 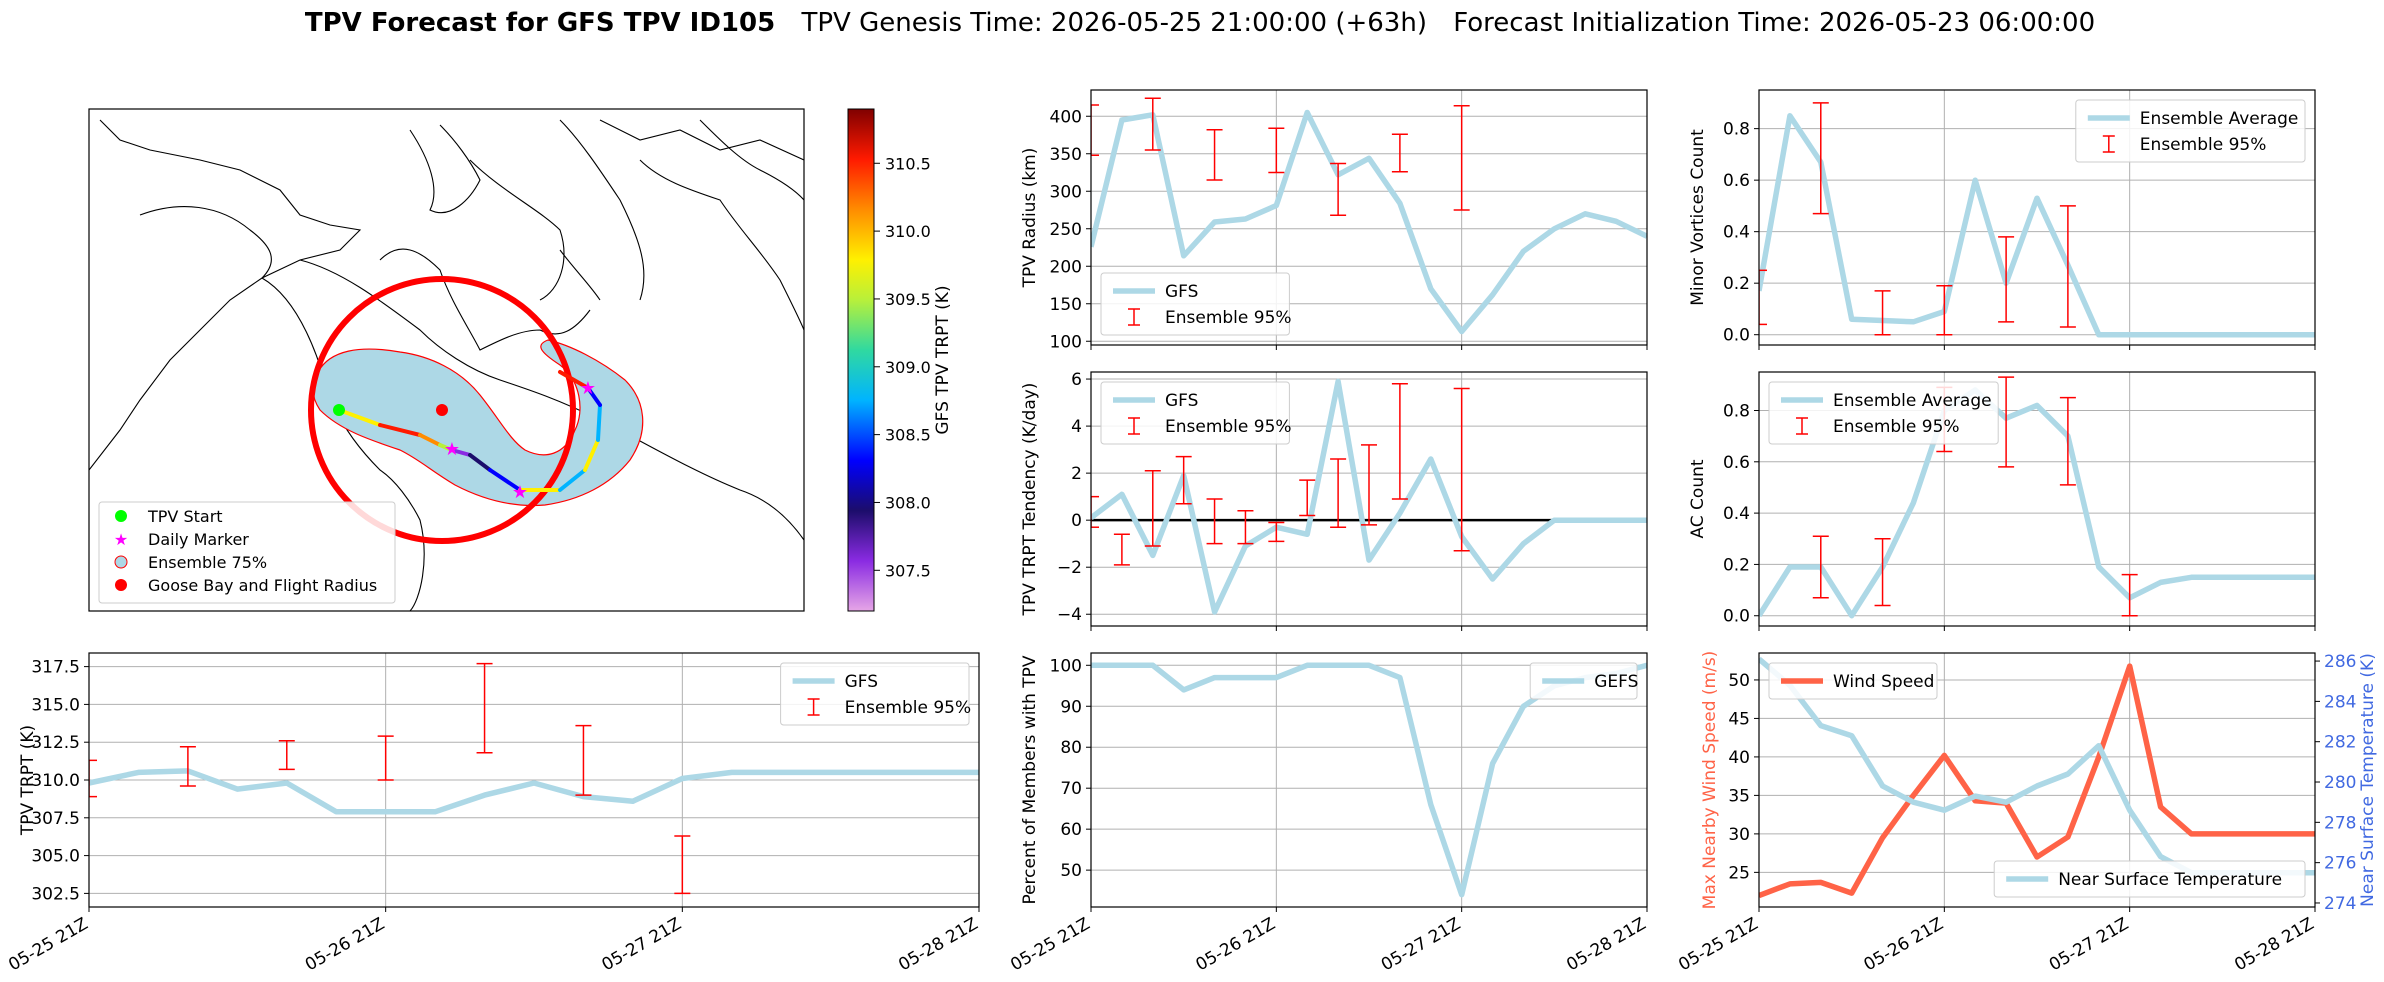 What do you see at coordinates (55, 857) in the screenshot?
I see `y-tick-label: 305.0` at bounding box center [55, 857].